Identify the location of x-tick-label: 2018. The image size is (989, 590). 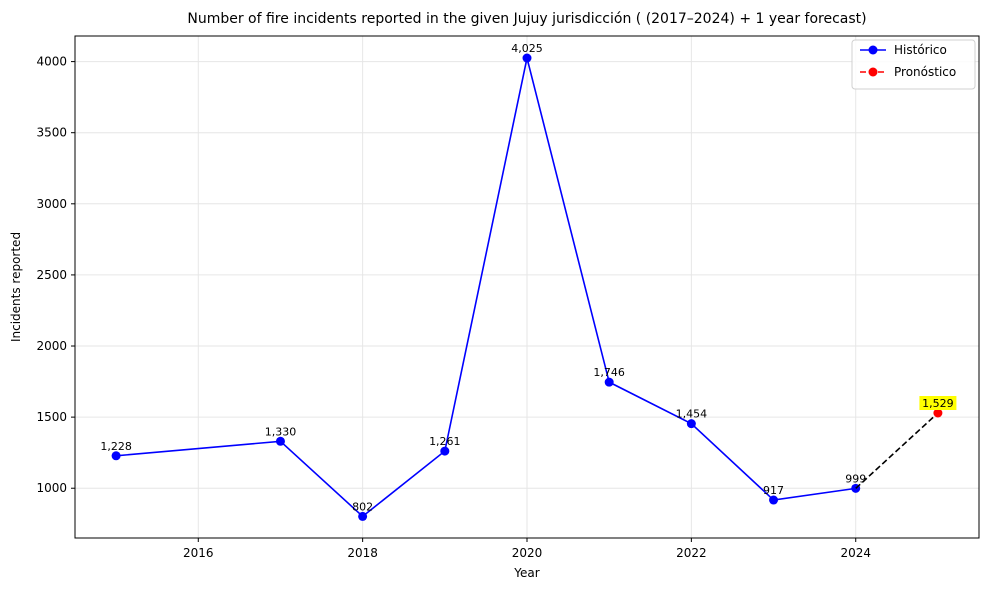
(362, 553).